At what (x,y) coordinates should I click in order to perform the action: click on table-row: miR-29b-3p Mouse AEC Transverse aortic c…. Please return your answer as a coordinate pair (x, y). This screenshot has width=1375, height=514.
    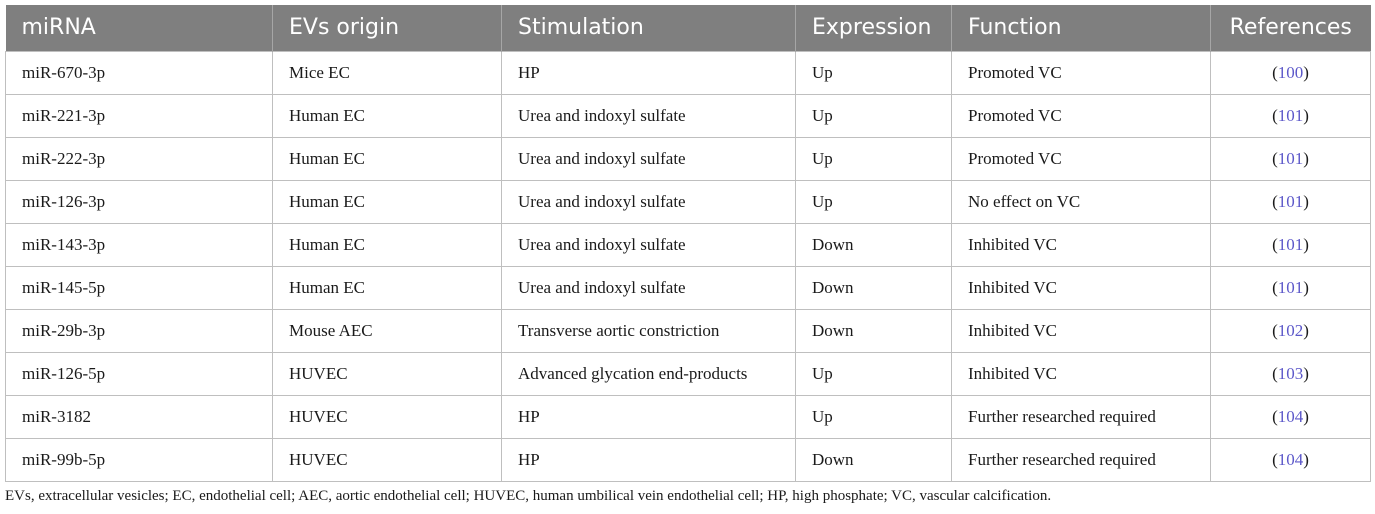
    Looking at the image, I should click on (688, 330).